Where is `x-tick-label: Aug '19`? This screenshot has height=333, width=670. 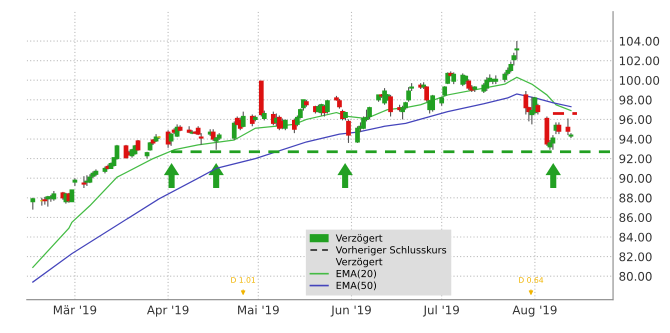 x-tick-label: Aug '19 is located at coordinates (534, 311).